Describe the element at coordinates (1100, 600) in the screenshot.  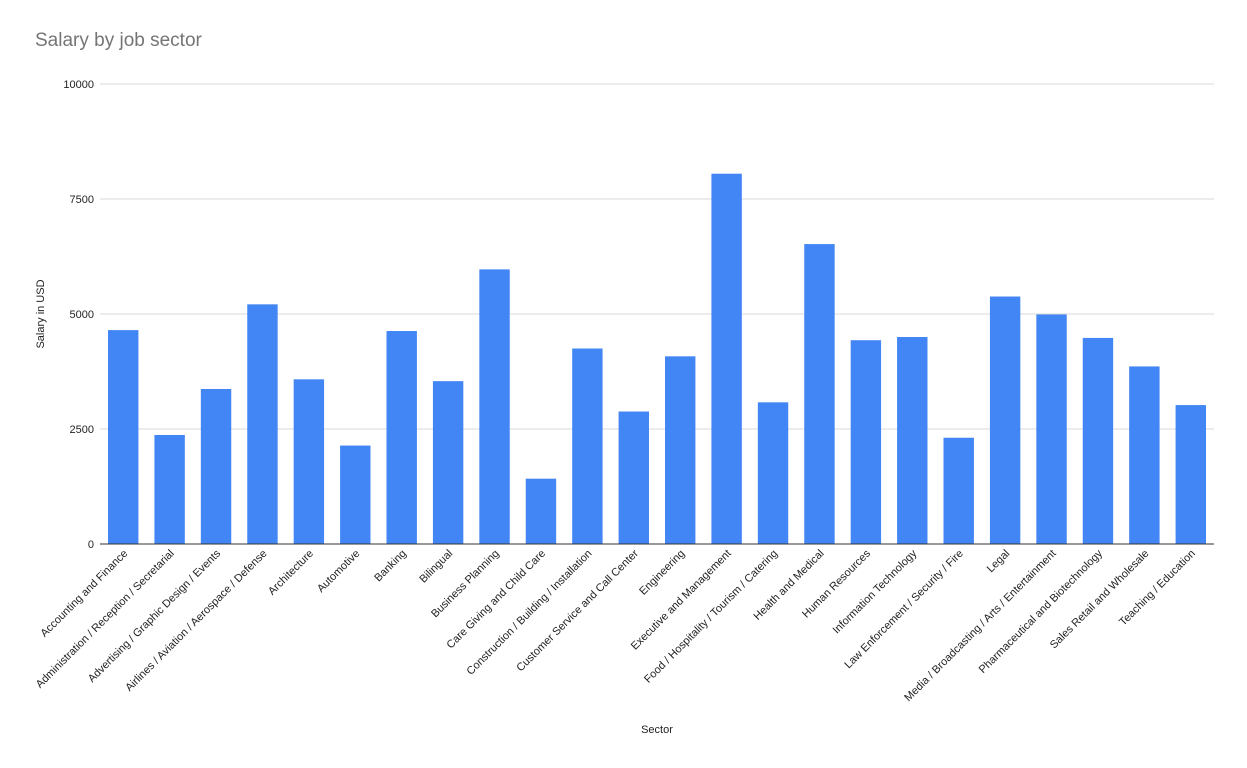
I see `x-tick-label: Sales Retail and Wholesale` at that location.